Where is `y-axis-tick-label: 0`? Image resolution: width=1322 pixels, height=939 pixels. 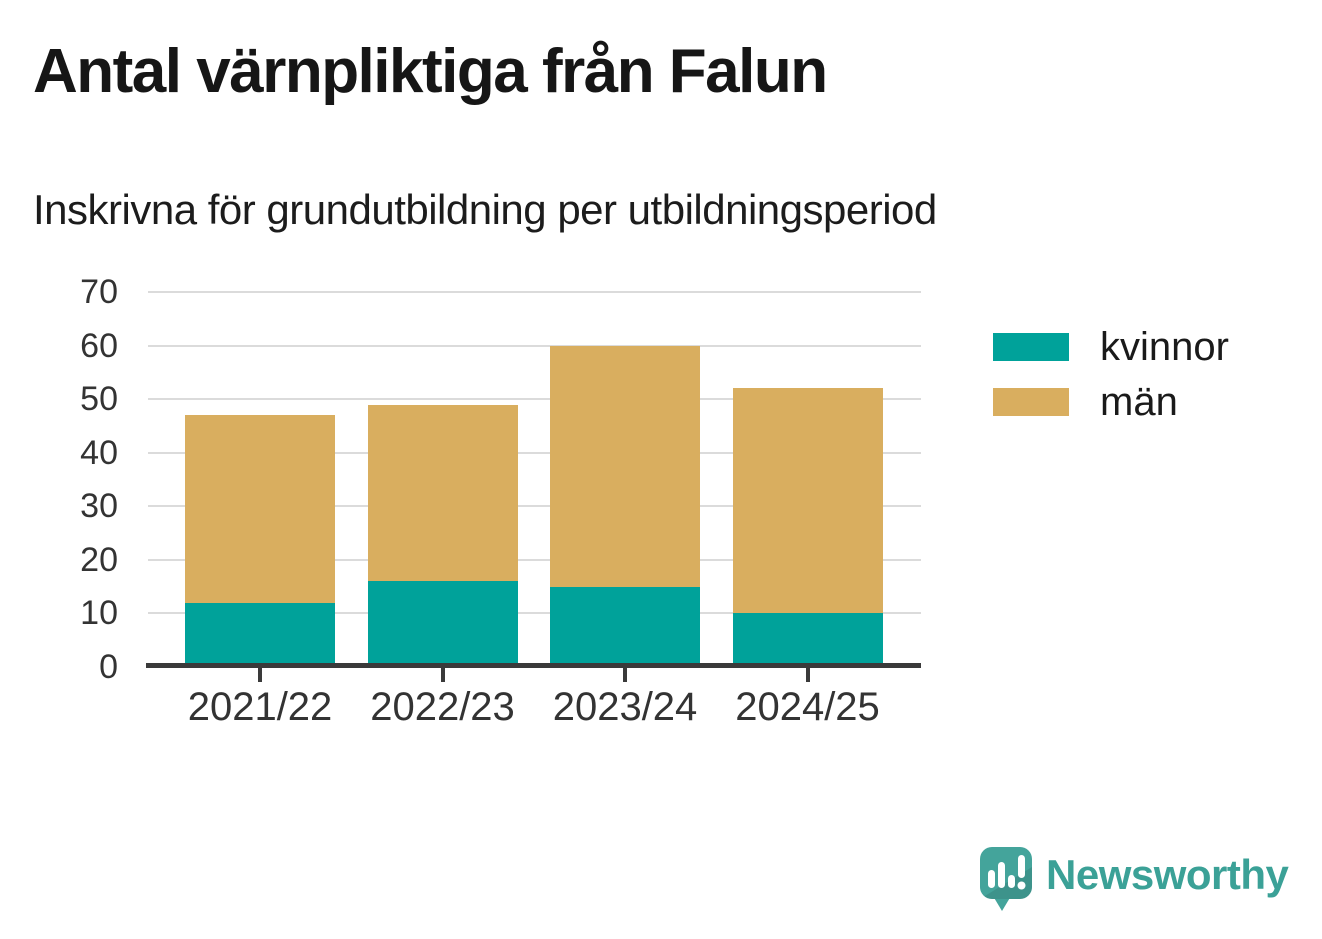
y-axis-tick-label: 0 is located at coordinates (108, 667).